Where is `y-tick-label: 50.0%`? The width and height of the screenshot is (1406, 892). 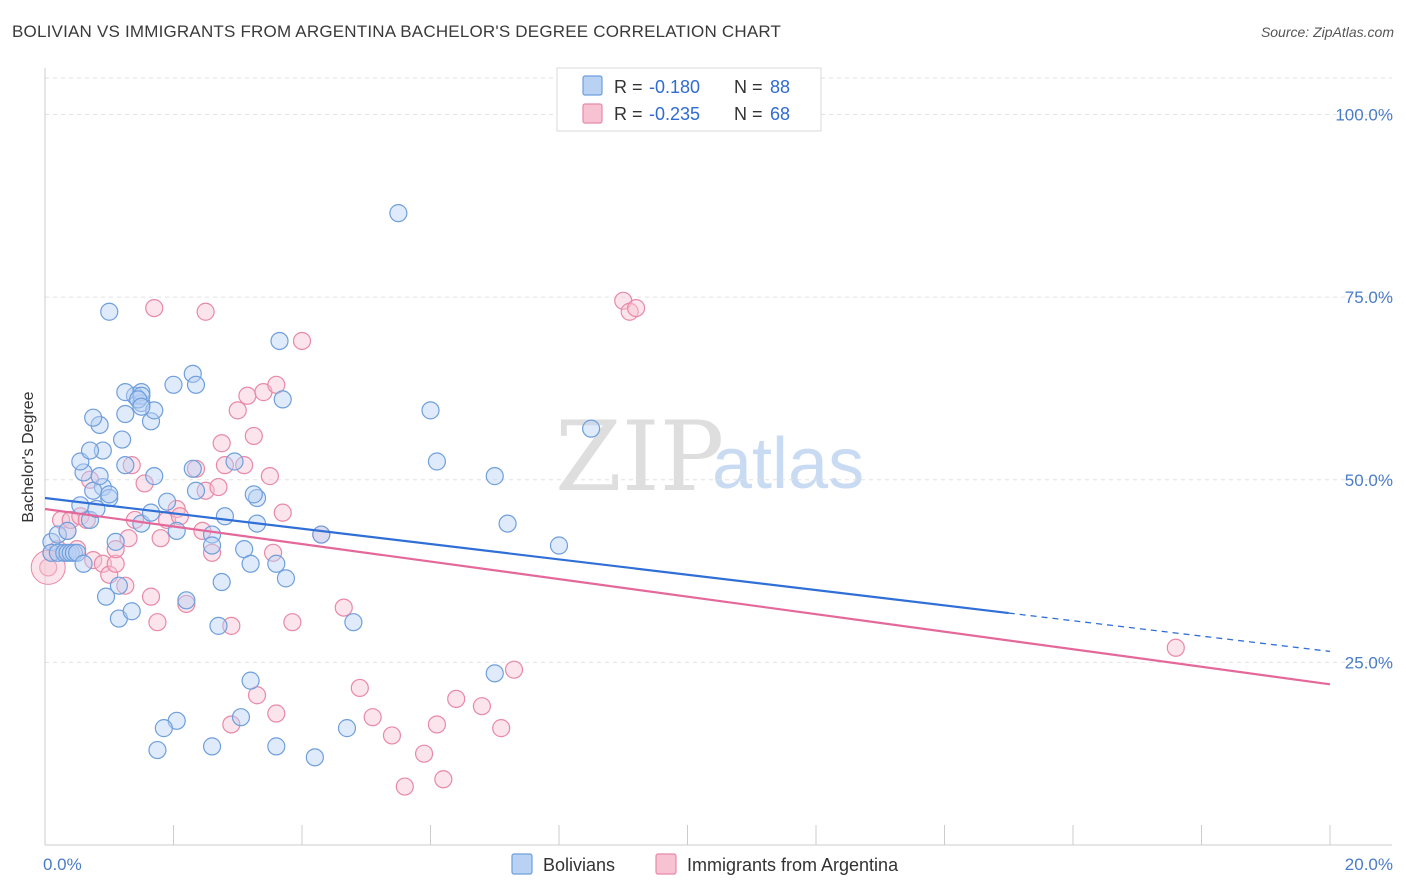
y-tick-label: 50.0% is located at coordinates (1369, 480).